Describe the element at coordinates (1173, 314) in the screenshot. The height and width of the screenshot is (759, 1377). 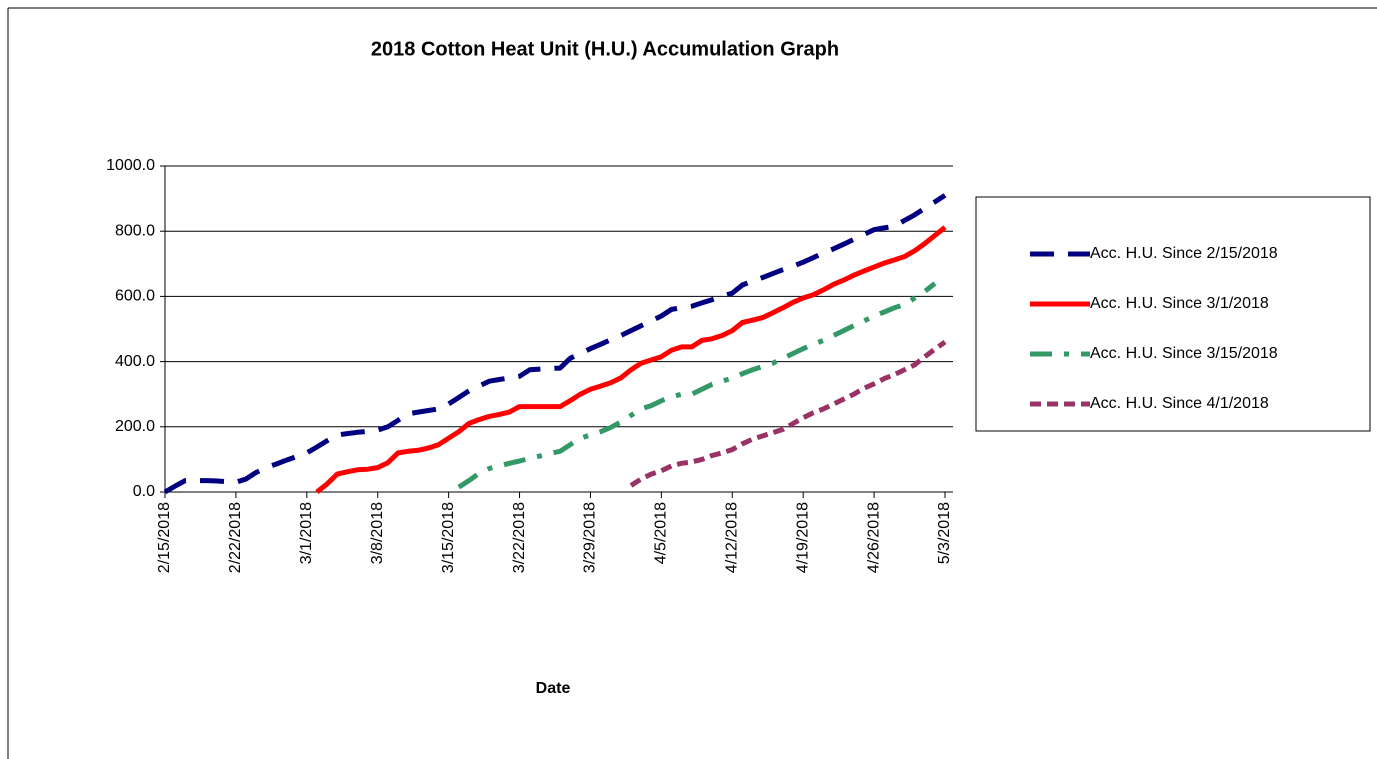
I see `legend-box` at that location.